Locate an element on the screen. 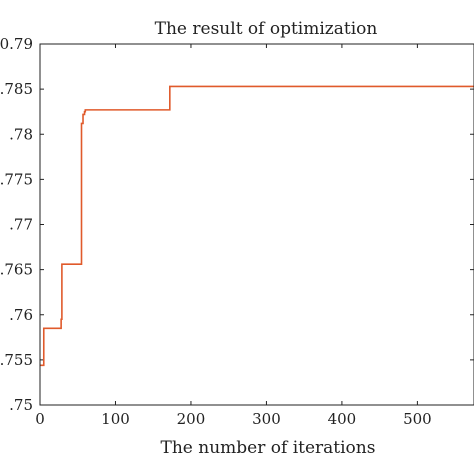 The image size is (474, 474). y-tick-label: 0.79 is located at coordinates (16, 44).